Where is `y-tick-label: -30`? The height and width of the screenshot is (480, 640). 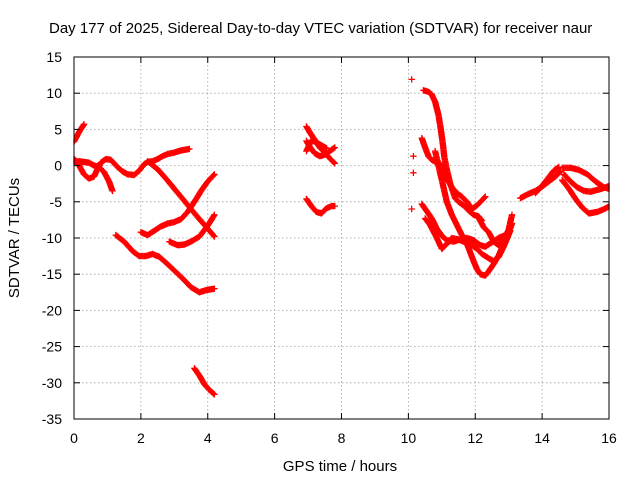
y-tick-label: -30 is located at coordinates (52, 383).